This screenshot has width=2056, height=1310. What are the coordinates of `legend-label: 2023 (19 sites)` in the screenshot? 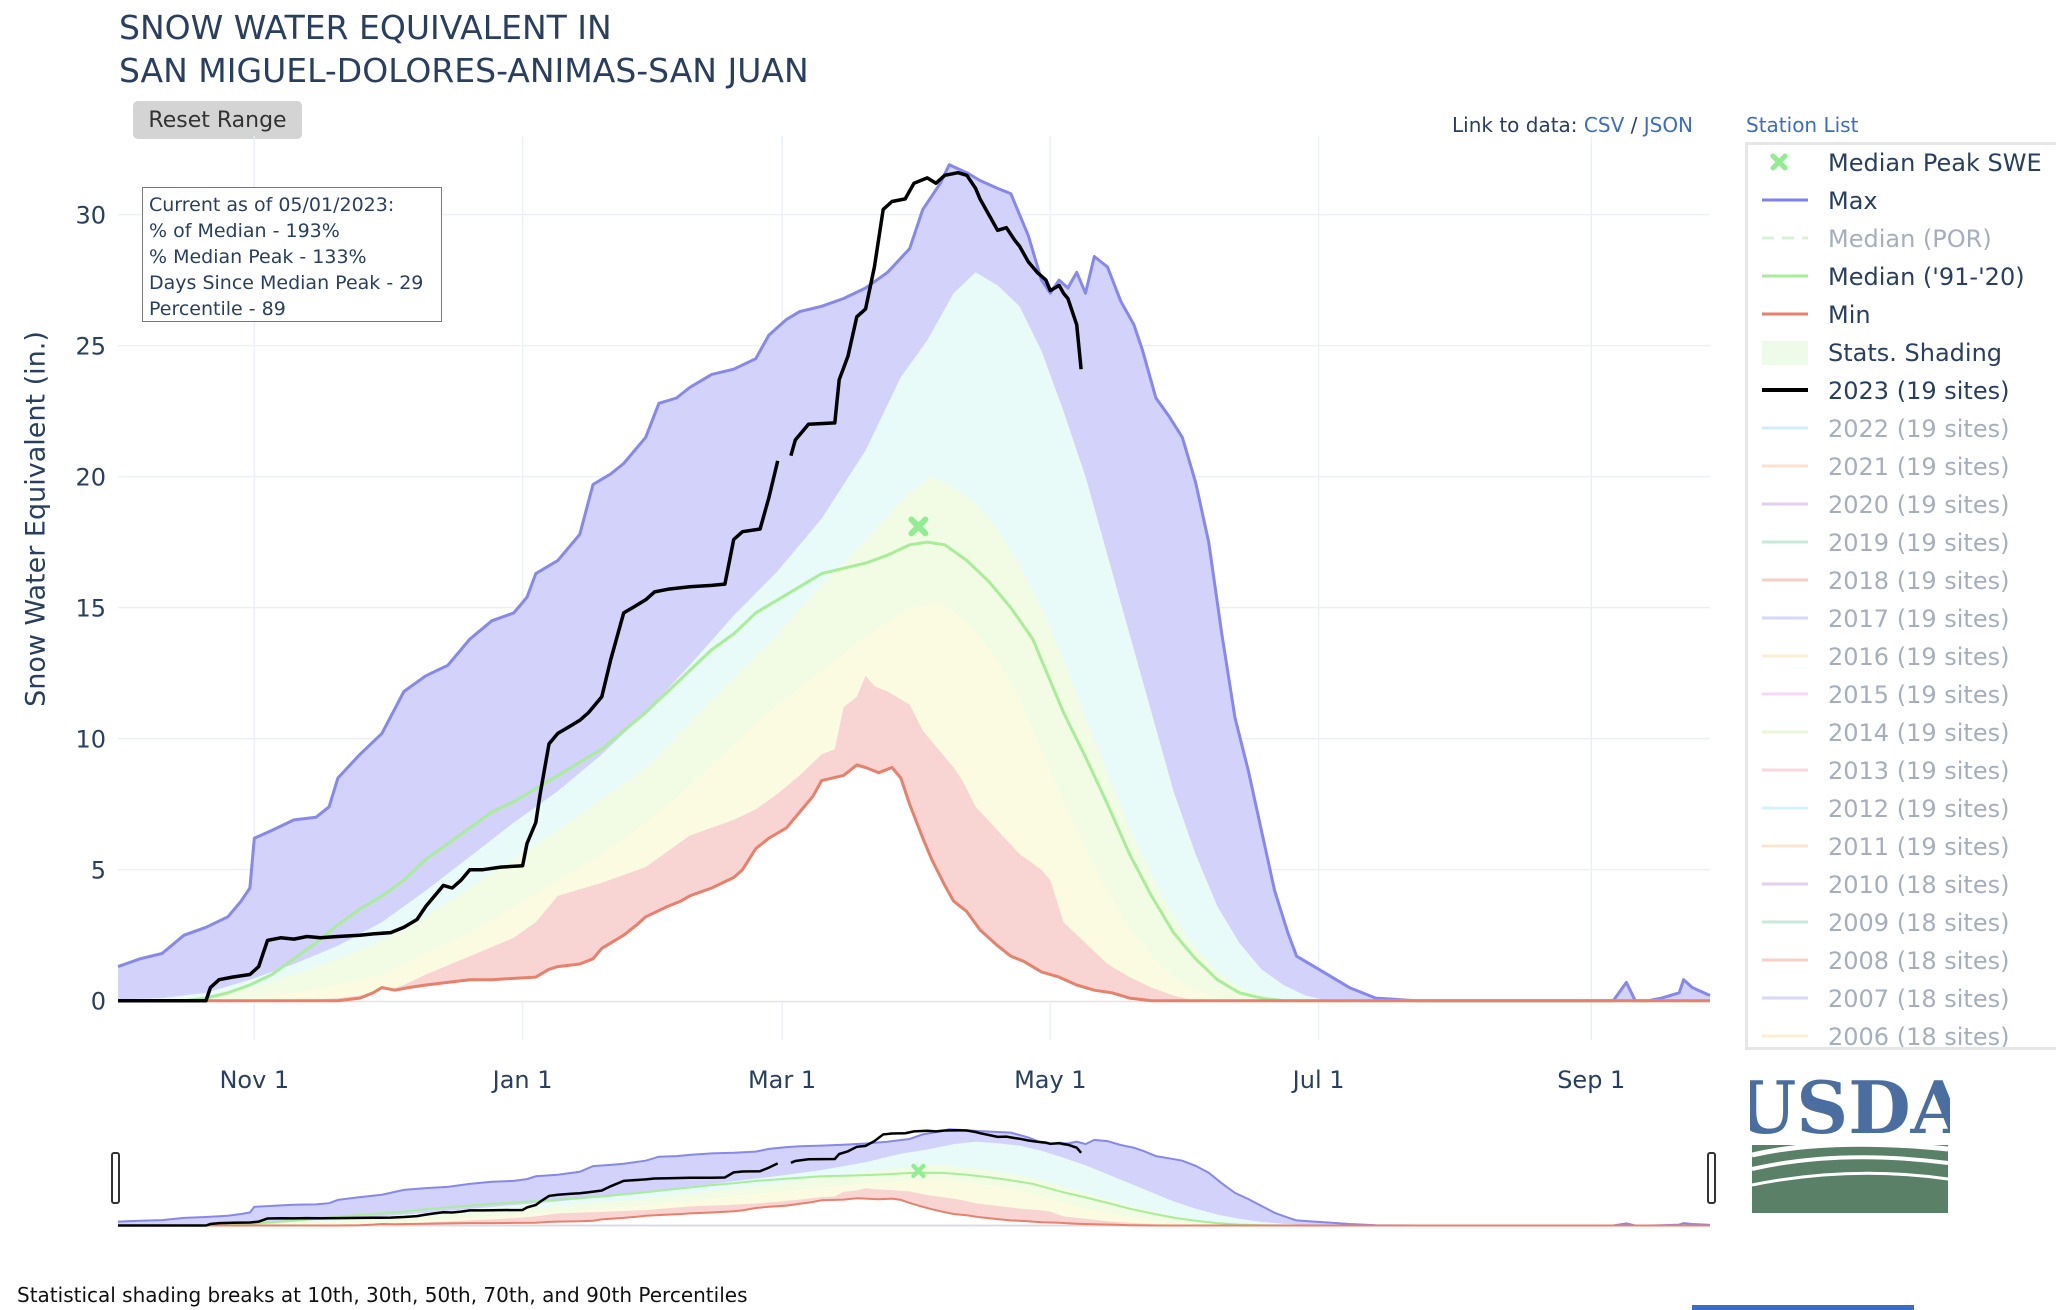 It's located at (1919, 391).